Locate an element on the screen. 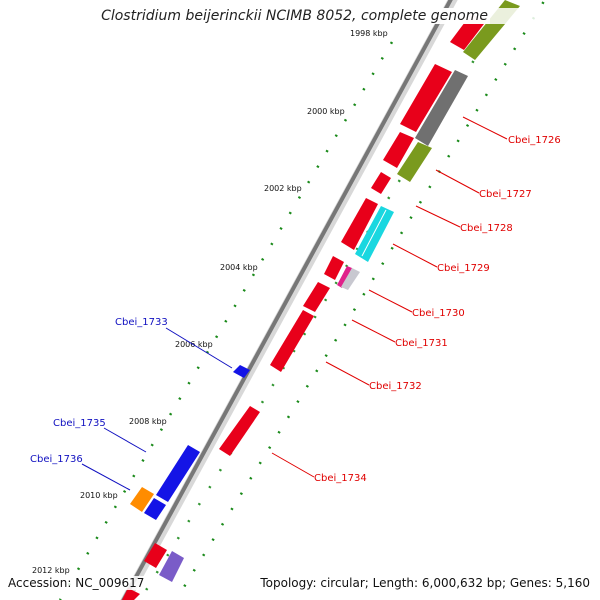 This screenshot has width=600, height=600. gene-label-cbei-1729: Cbei_1729 is located at coordinates (463, 268).